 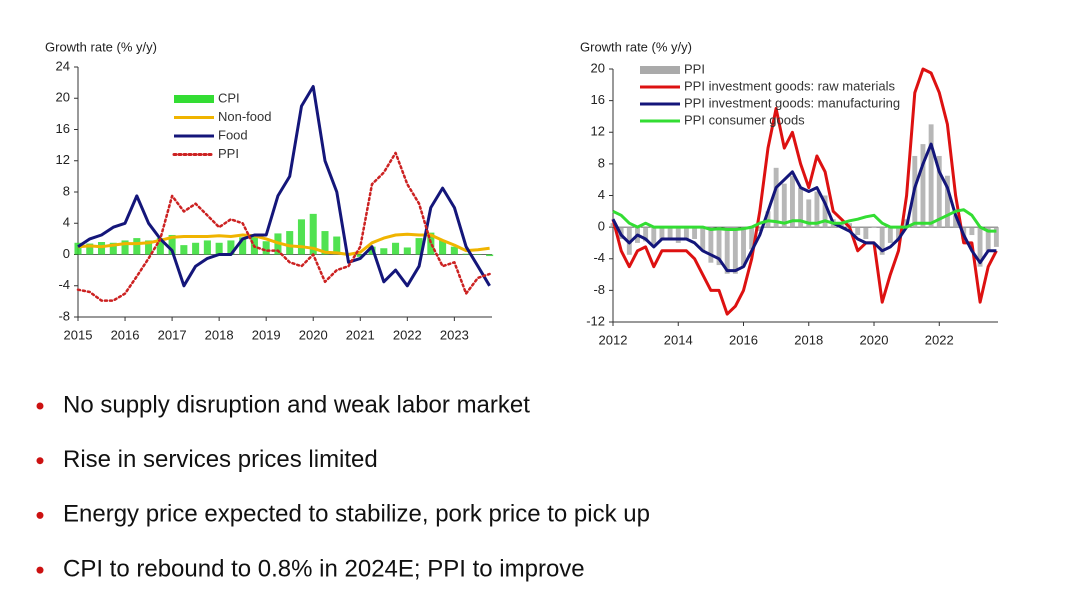 What do you see at coordinates (266, 334) in the screenshot?
I see `x-tick-label: 2019` at bounding box center [266, 334].